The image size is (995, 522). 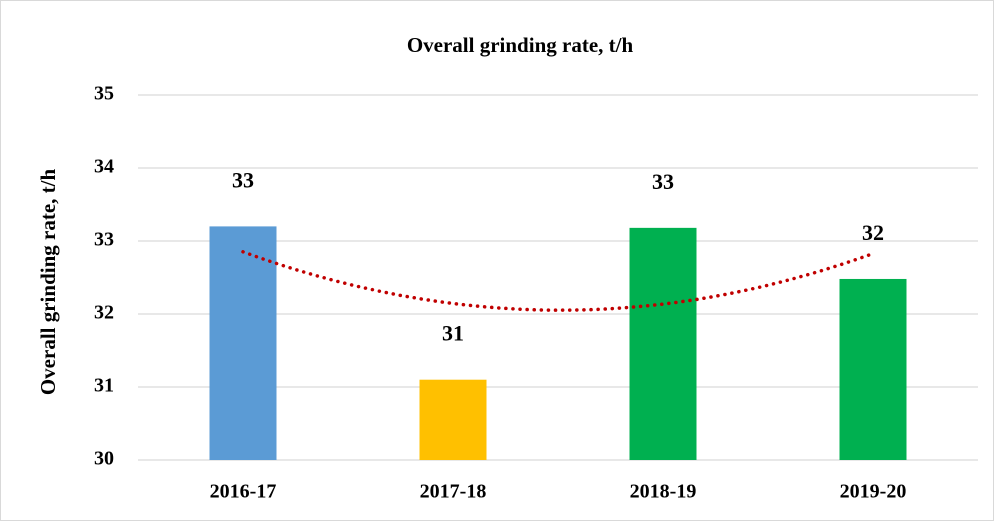 What do you see at coordinates (104, 240) in the screenshot?
I see `y-tick-label: 33` at bounding box center [104, 240].